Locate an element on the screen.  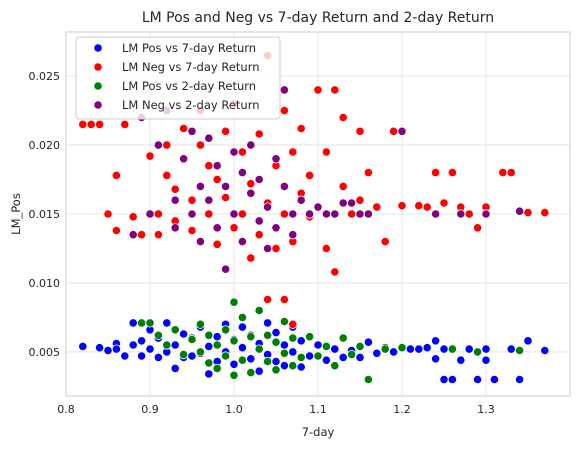
legend-marker is located at coordinates (98, 67).